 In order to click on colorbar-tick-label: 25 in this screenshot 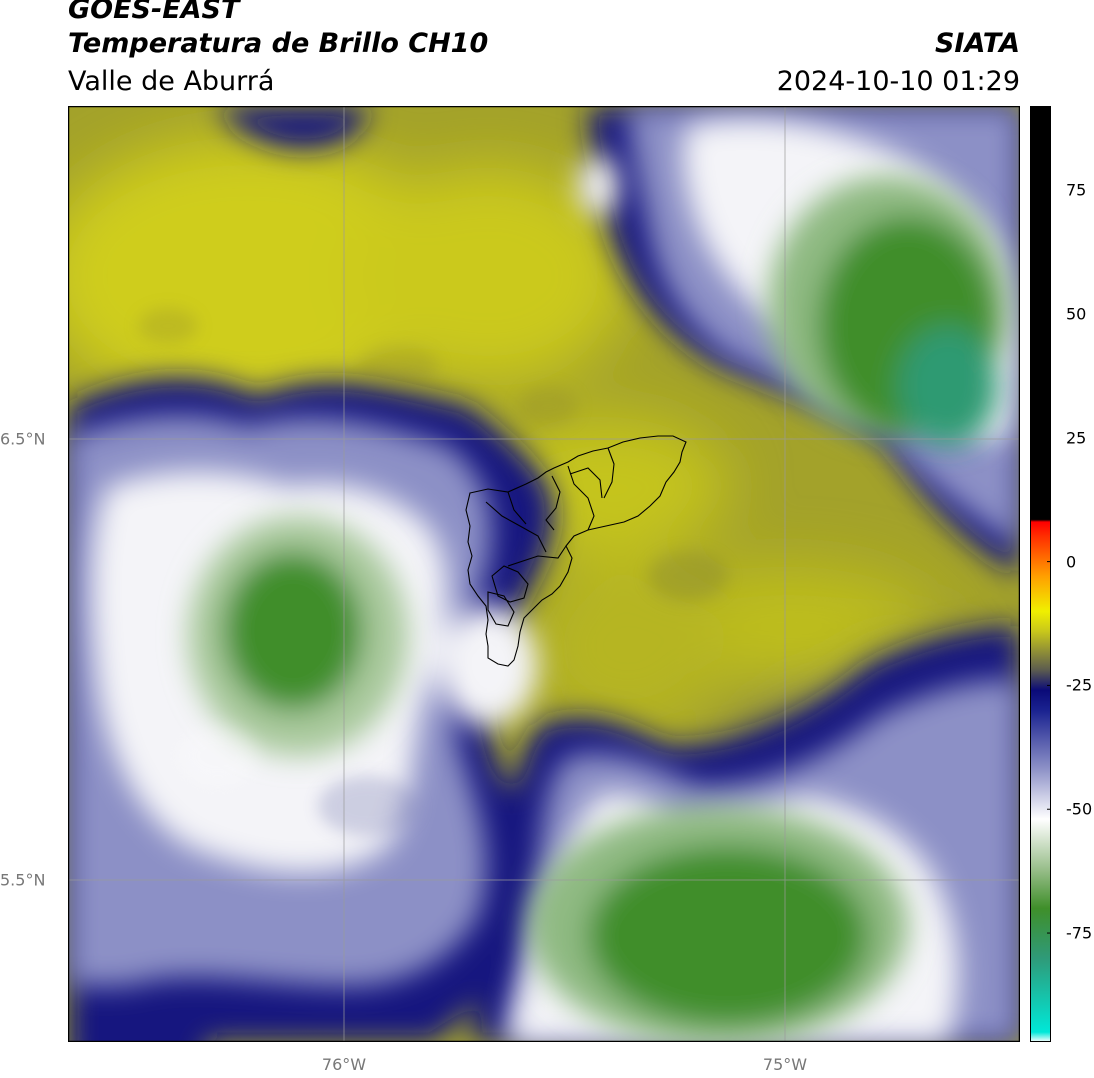, I will do `click(1076, 438)`.